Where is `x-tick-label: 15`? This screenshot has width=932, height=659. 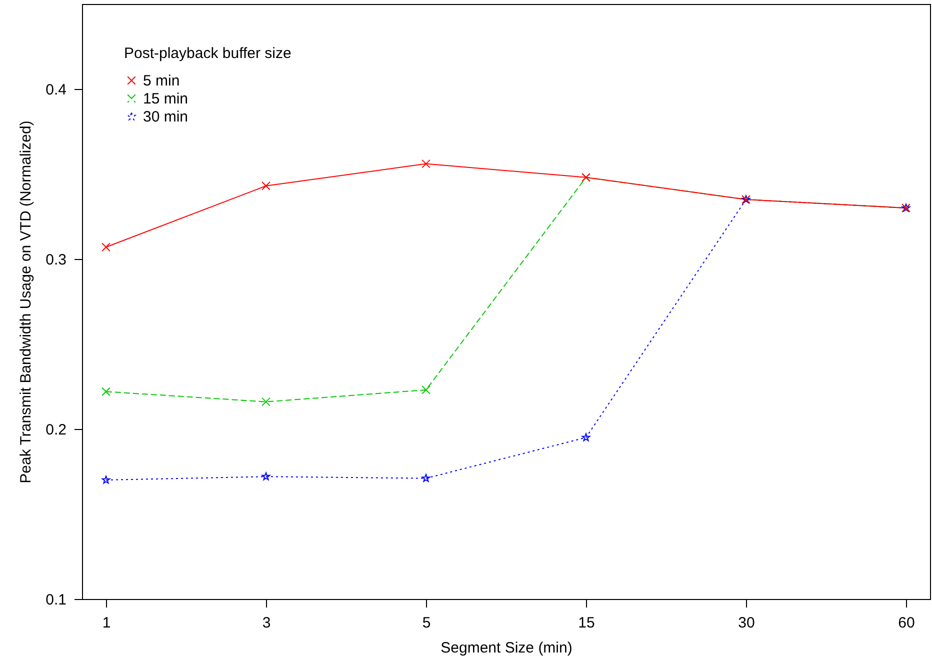 x-tick-label: 15 is located at coordinates (586, 623).